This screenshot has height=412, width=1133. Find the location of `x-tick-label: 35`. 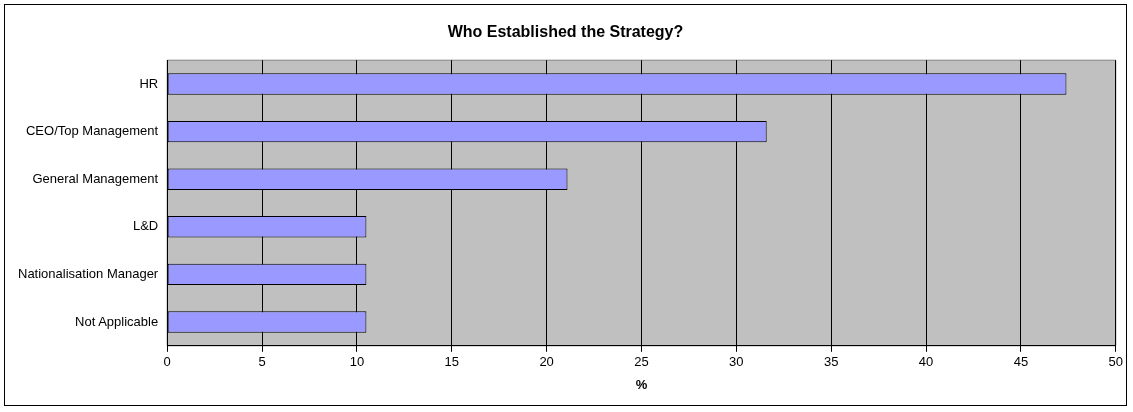

x-tick-label: 35 is located at coordinates (831, 362).